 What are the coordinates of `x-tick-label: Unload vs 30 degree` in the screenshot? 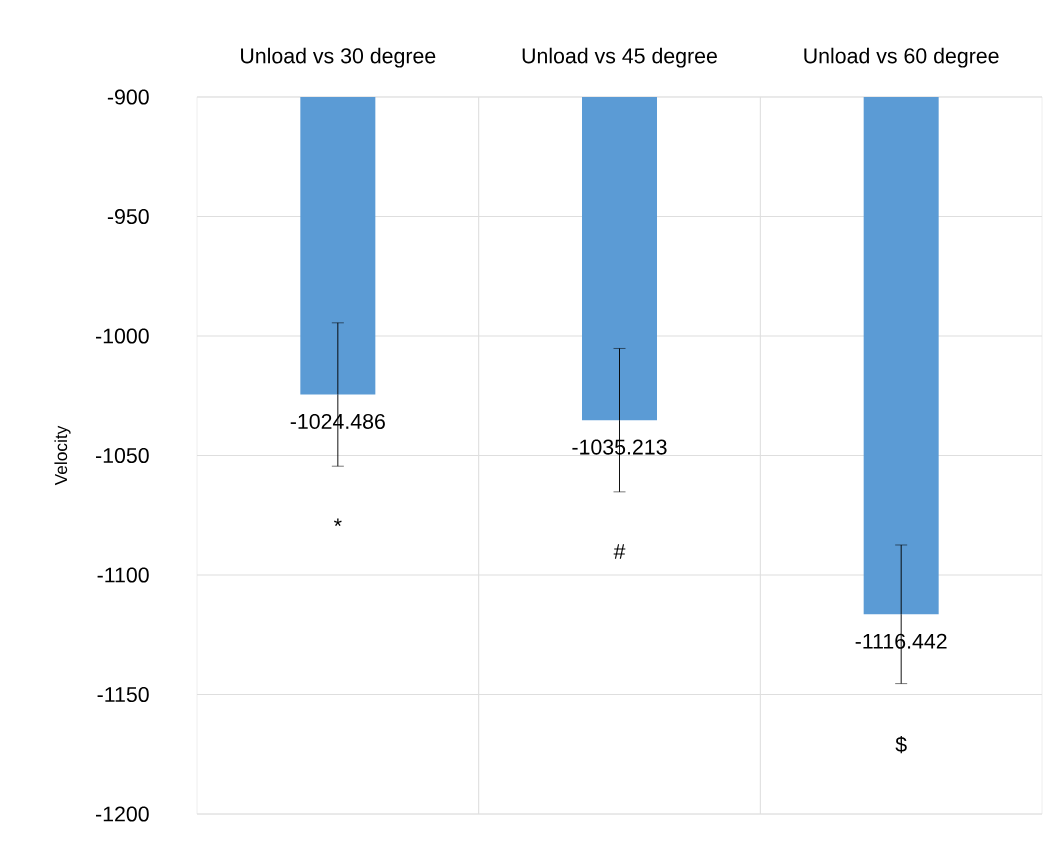 It's located at (338, 57).